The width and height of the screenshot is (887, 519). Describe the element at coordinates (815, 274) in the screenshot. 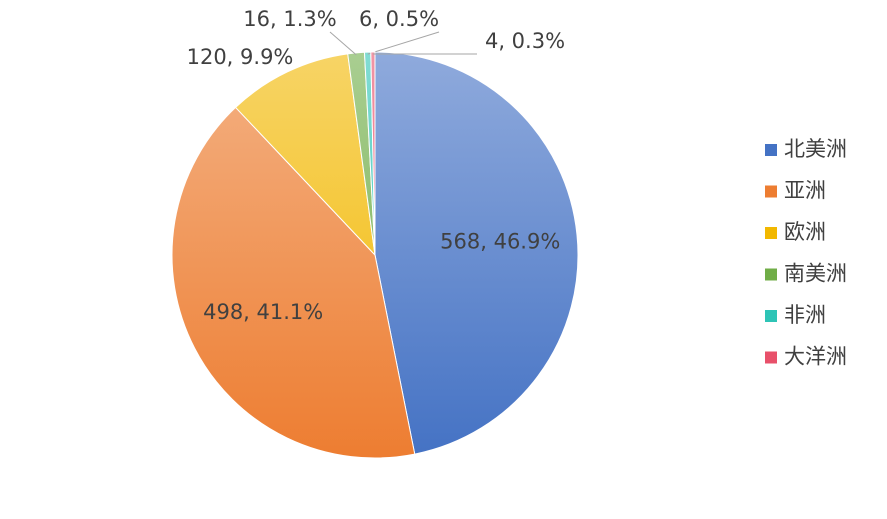

I see `legend-label: 南美洲` at that location.